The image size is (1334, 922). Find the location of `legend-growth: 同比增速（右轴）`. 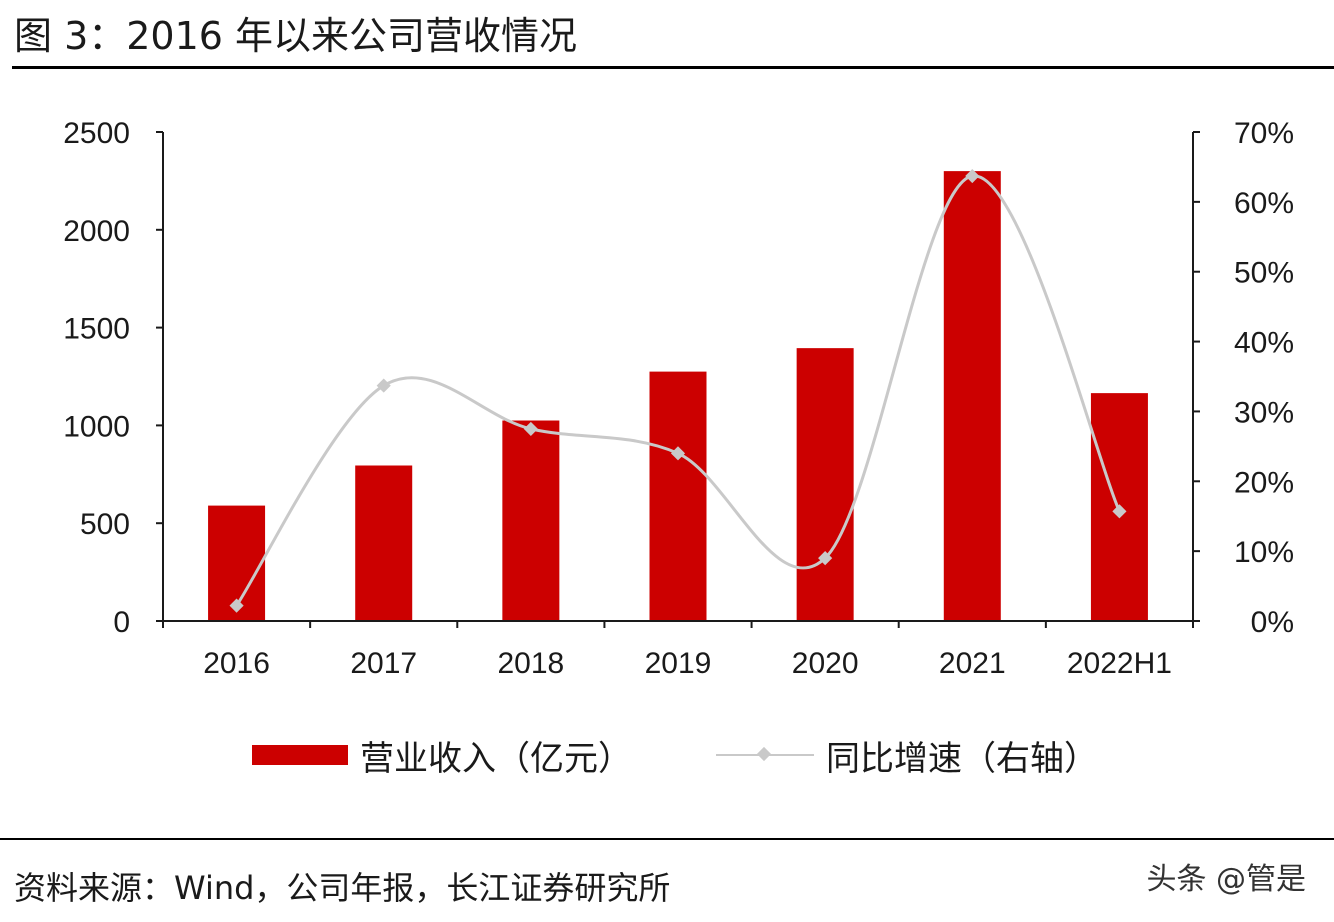

legend-growth: 同比增速（右轴） is located at coordinates (907, 755).